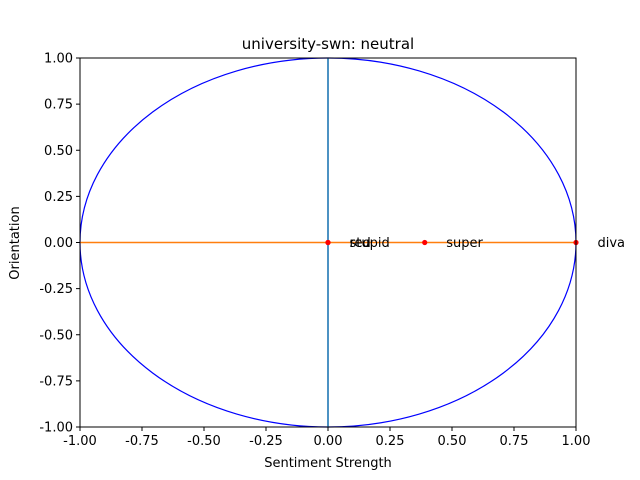 Image resolution: width=640 pixels, height=480 pixels. What do you see at coordinates (56, 335) in the screenshot?
I see `y-tick-label: -0.50` at bounding box center [56, 335].